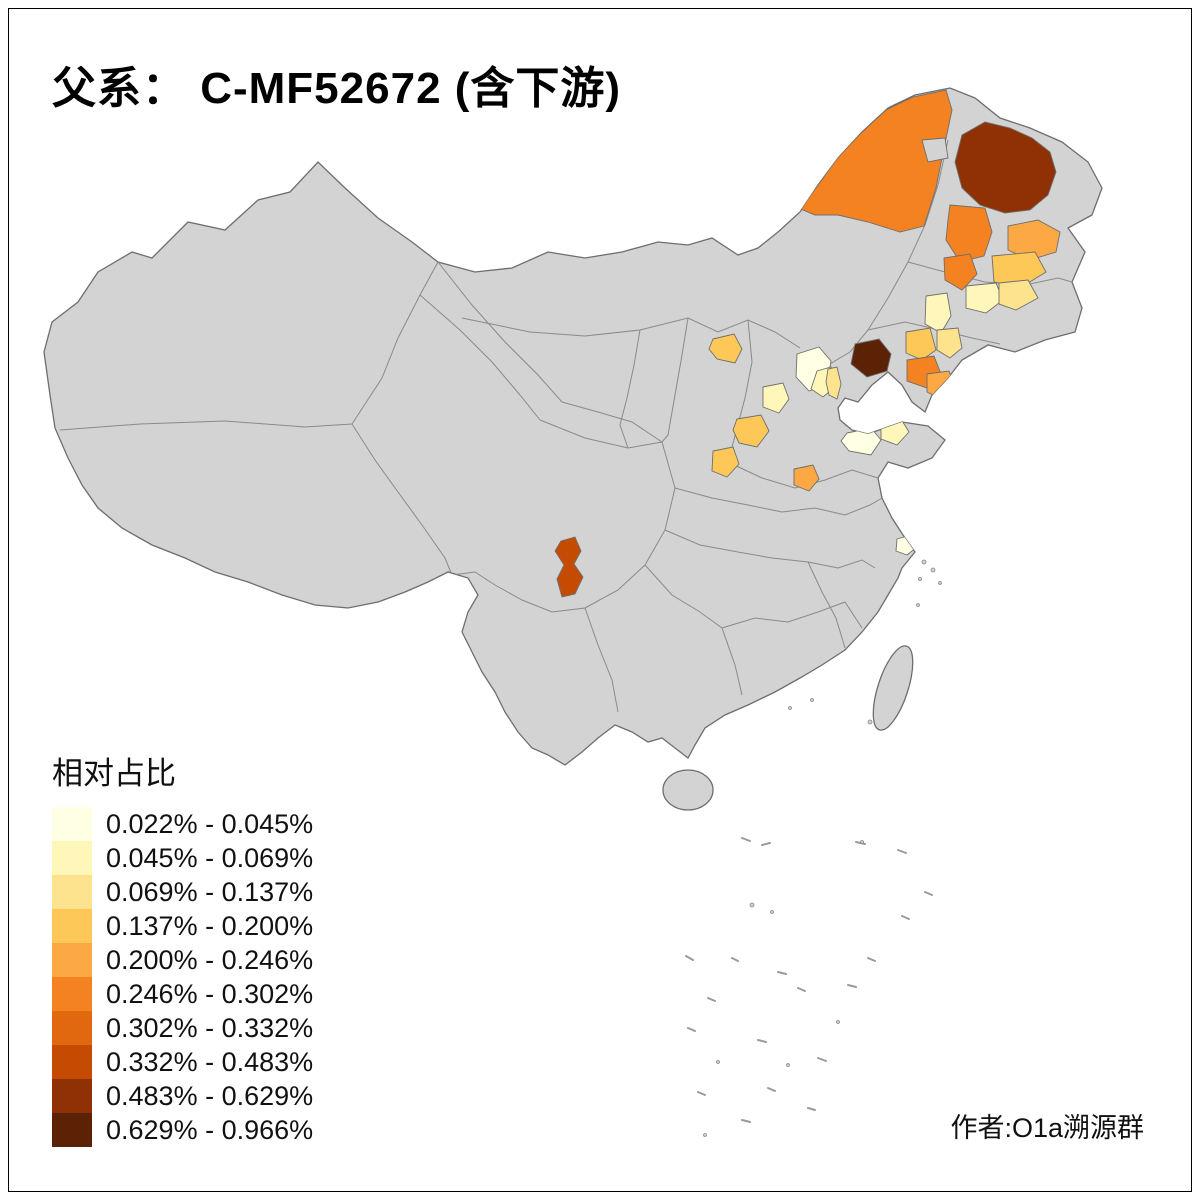 This screenshot has height=1200, width=1200. What do you see at coordinates (337, 88) in the screenshot?
I see `page-title: 父系： C-MF52672 (含下游)` at bounding box center [337, 88].